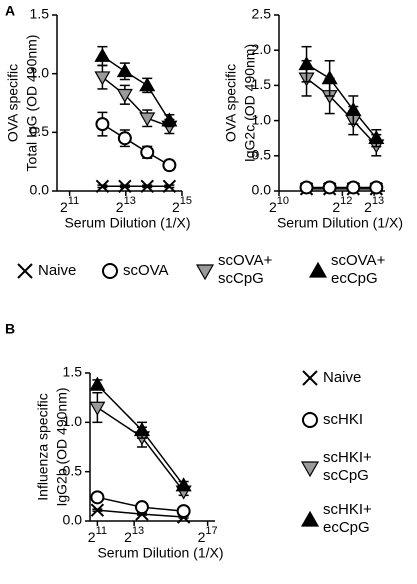  Describe the element at coordinates (32, 103) in the screenshot. I see `y-axis-title: Total IgG (OD 490nm)` at that location.